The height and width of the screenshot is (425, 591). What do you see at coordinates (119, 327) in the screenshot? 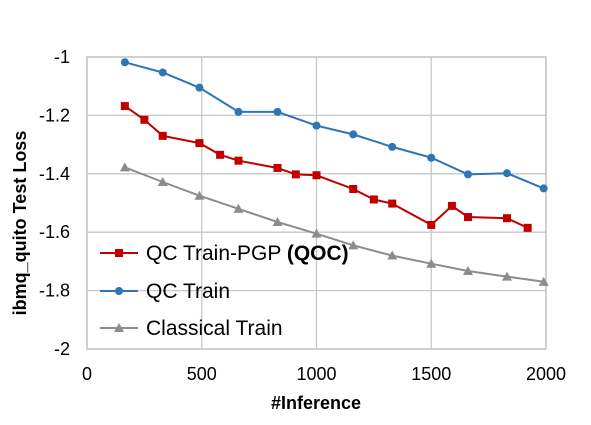
I see `legend-marker-classical-train` at bounding box center [119, 327].